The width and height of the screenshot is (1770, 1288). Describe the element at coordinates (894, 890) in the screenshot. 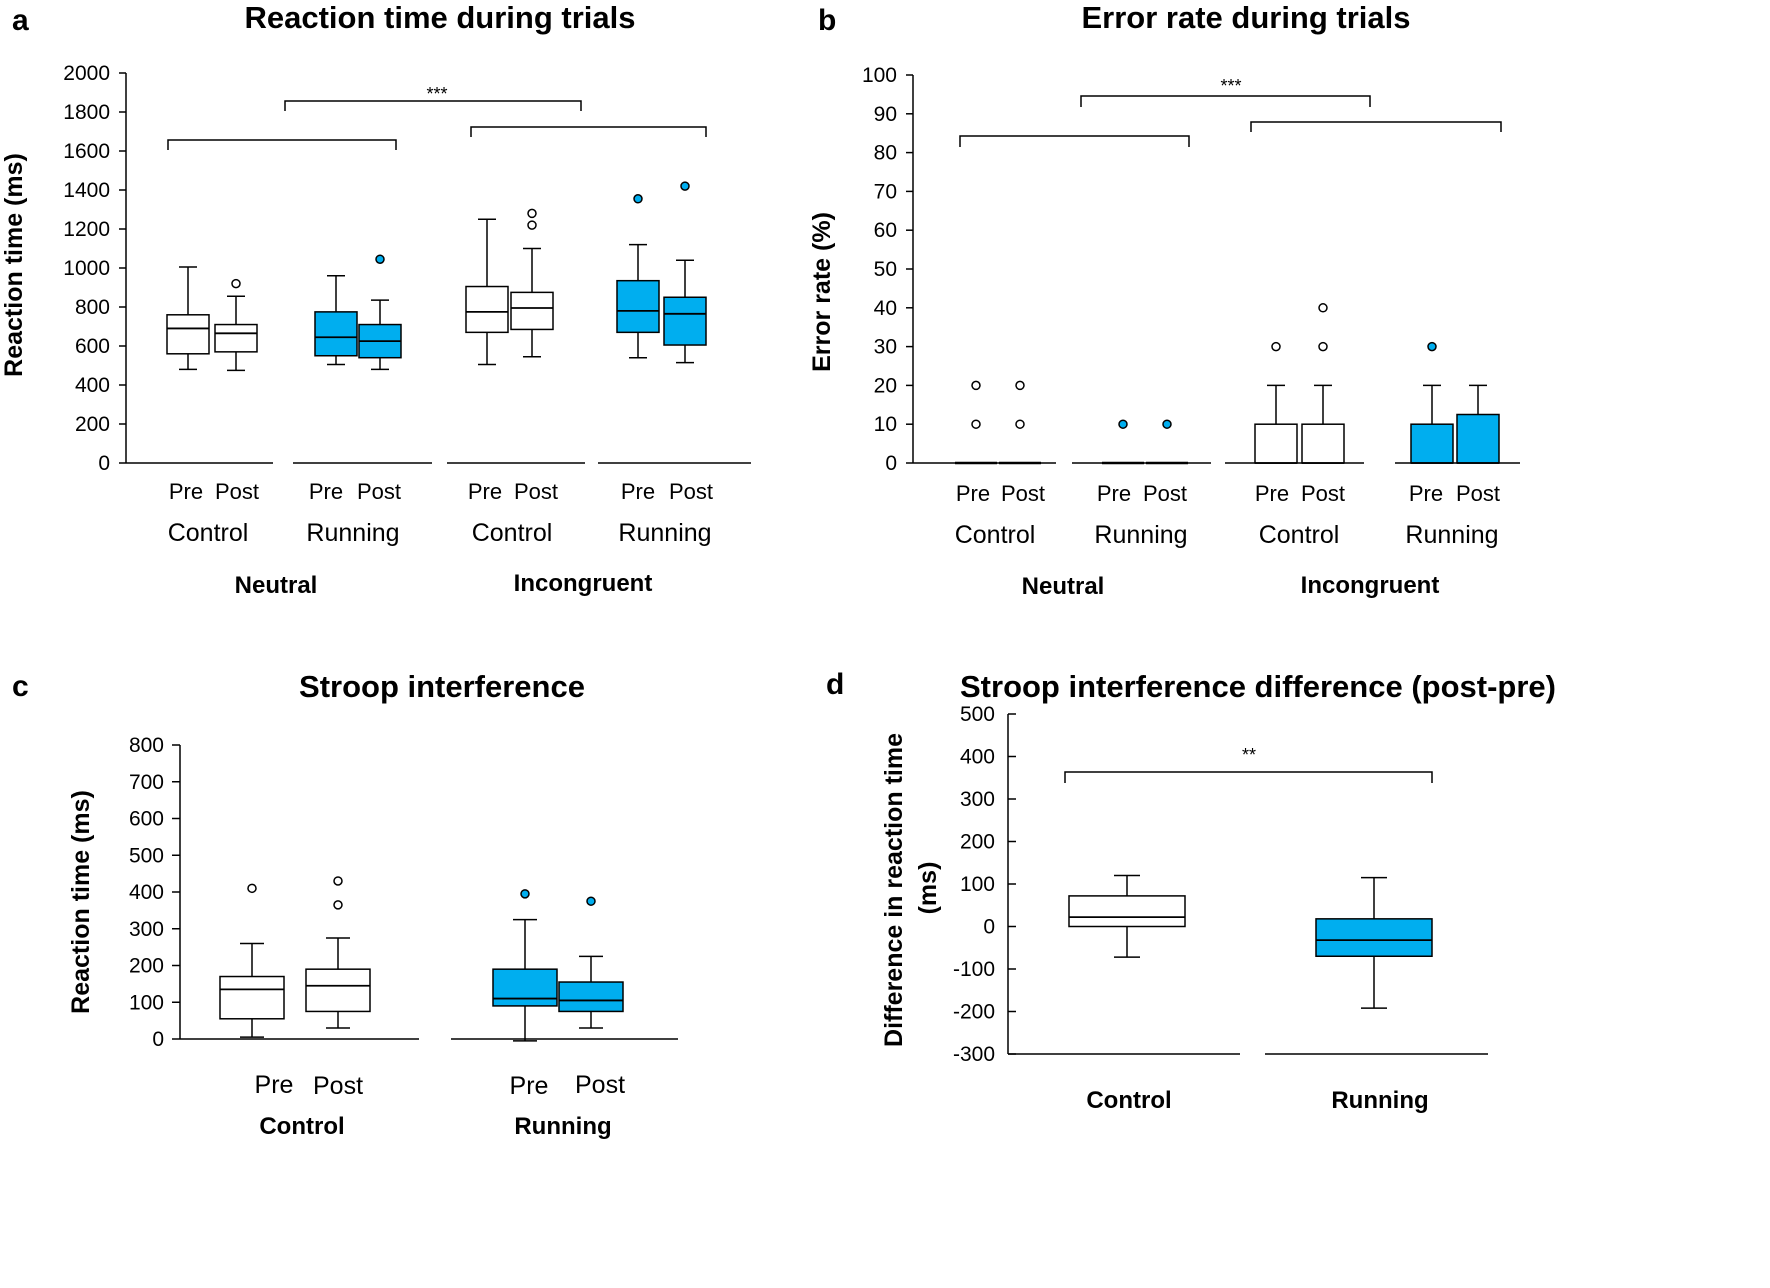

I see `y-axis-label: Difference in reaction time` at that location.